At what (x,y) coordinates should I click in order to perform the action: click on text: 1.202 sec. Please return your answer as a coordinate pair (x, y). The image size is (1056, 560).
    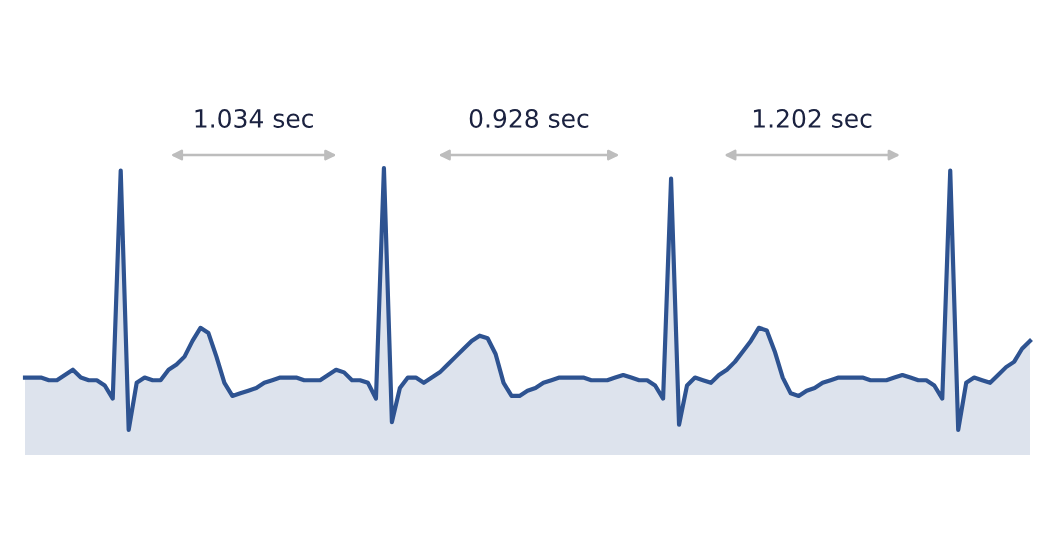
    Looking at the image, I should click on (812, 118).